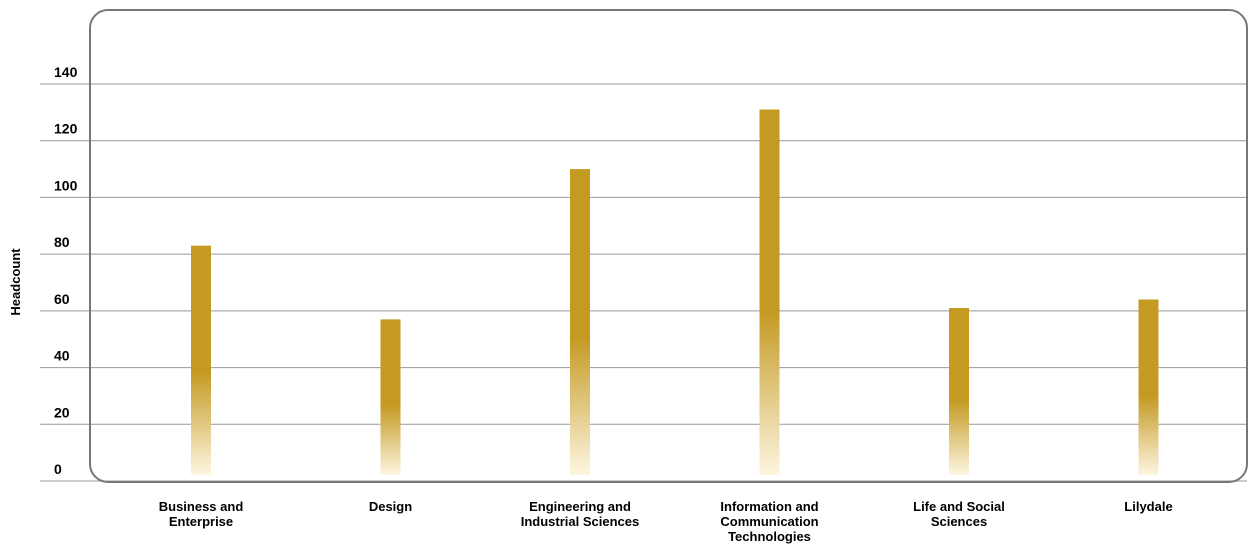 This screenshot has width=1257, height=555. What do you see at coordinates (580, 514) in the screenshot?
I see `x-tick-label: Engineering and Industrial Sciences` at bounding box center [580, 514].